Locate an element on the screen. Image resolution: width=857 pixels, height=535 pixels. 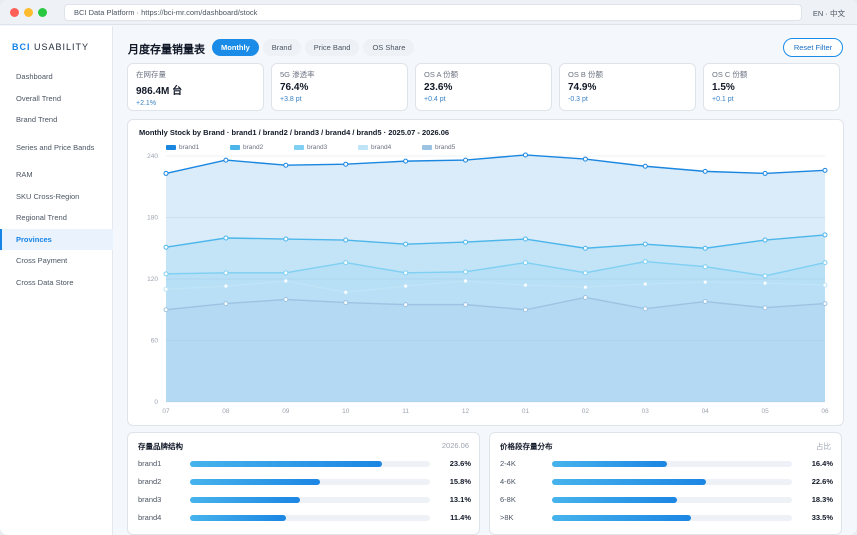
legend-item-brand4: brand4 is located at coordinates (390, 147).